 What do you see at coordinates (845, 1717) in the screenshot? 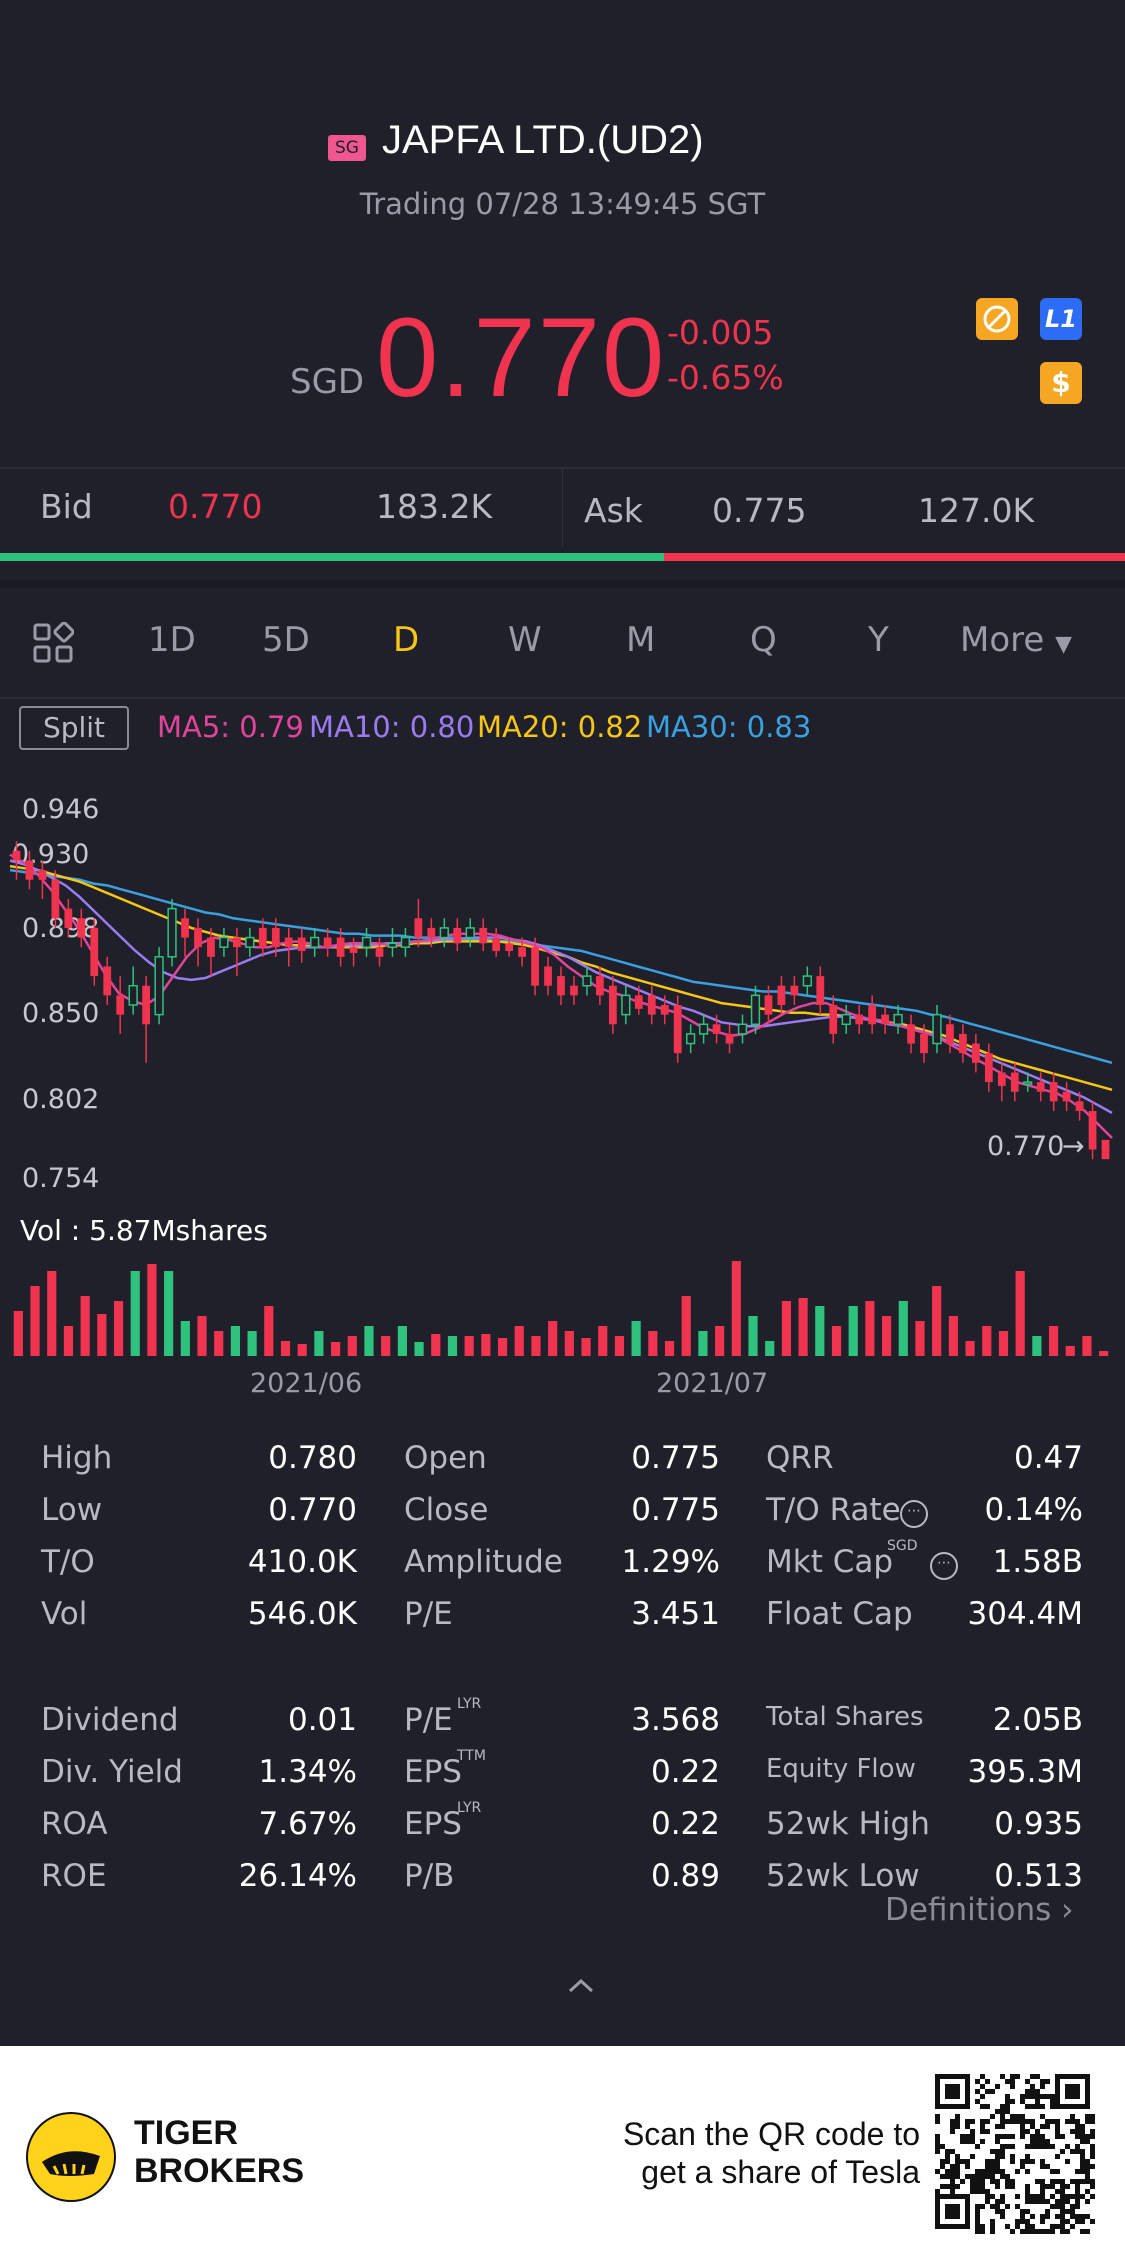
I see `stat-label: Total Shares` at bounding box center [845, 1717].